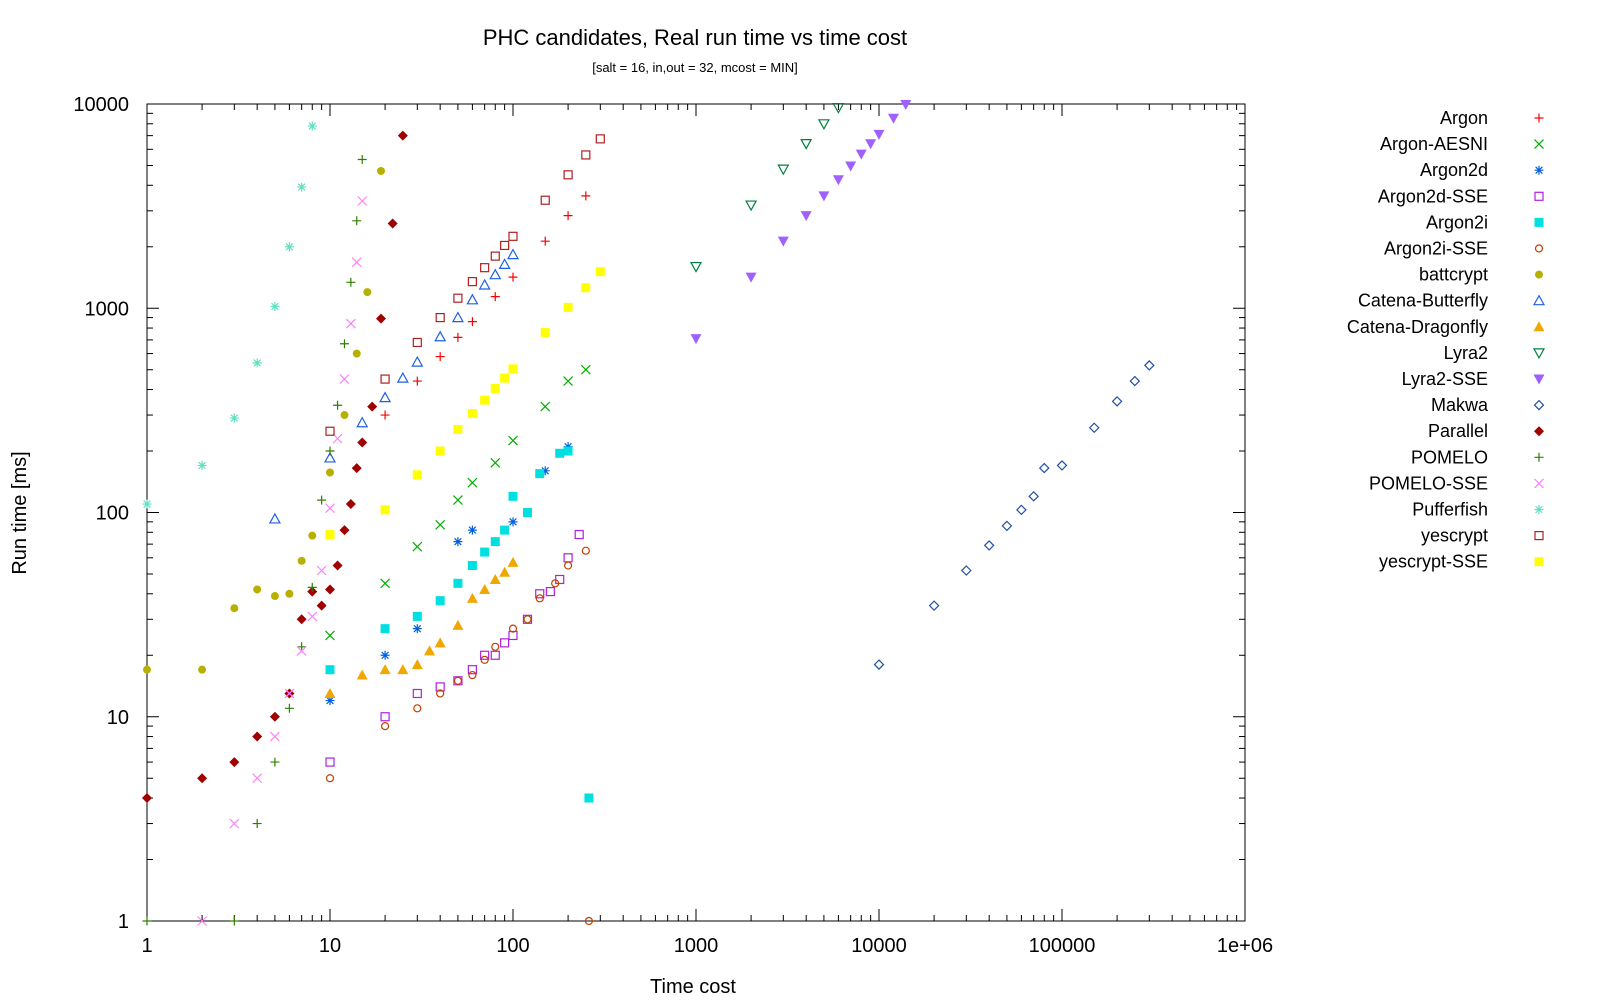 The width and height of the screenshot is (1600, 1005). I want to click on x-tick-label: 100000, so click(1062, 946).